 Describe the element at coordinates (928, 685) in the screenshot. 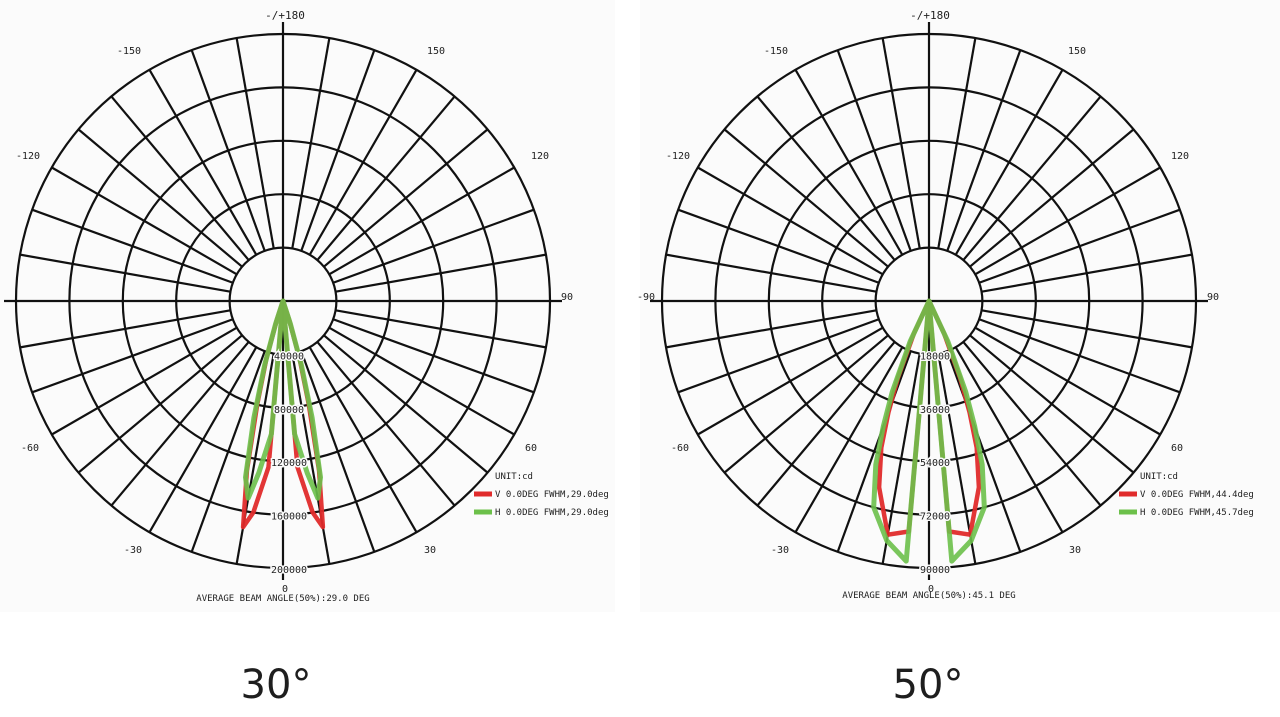

I see `caption-50deg: 50°` at that location.